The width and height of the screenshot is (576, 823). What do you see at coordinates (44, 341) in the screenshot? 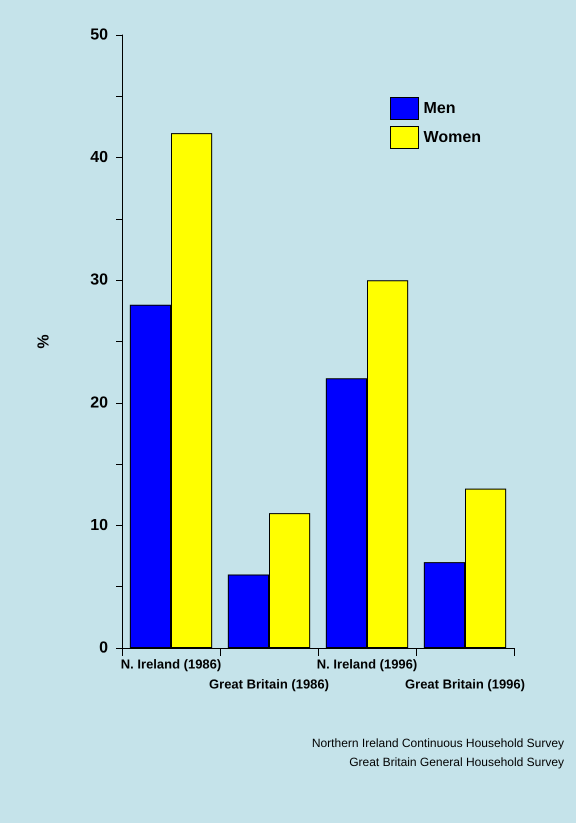
I see `y-axis-title: %` at bounding box center [44, 341].